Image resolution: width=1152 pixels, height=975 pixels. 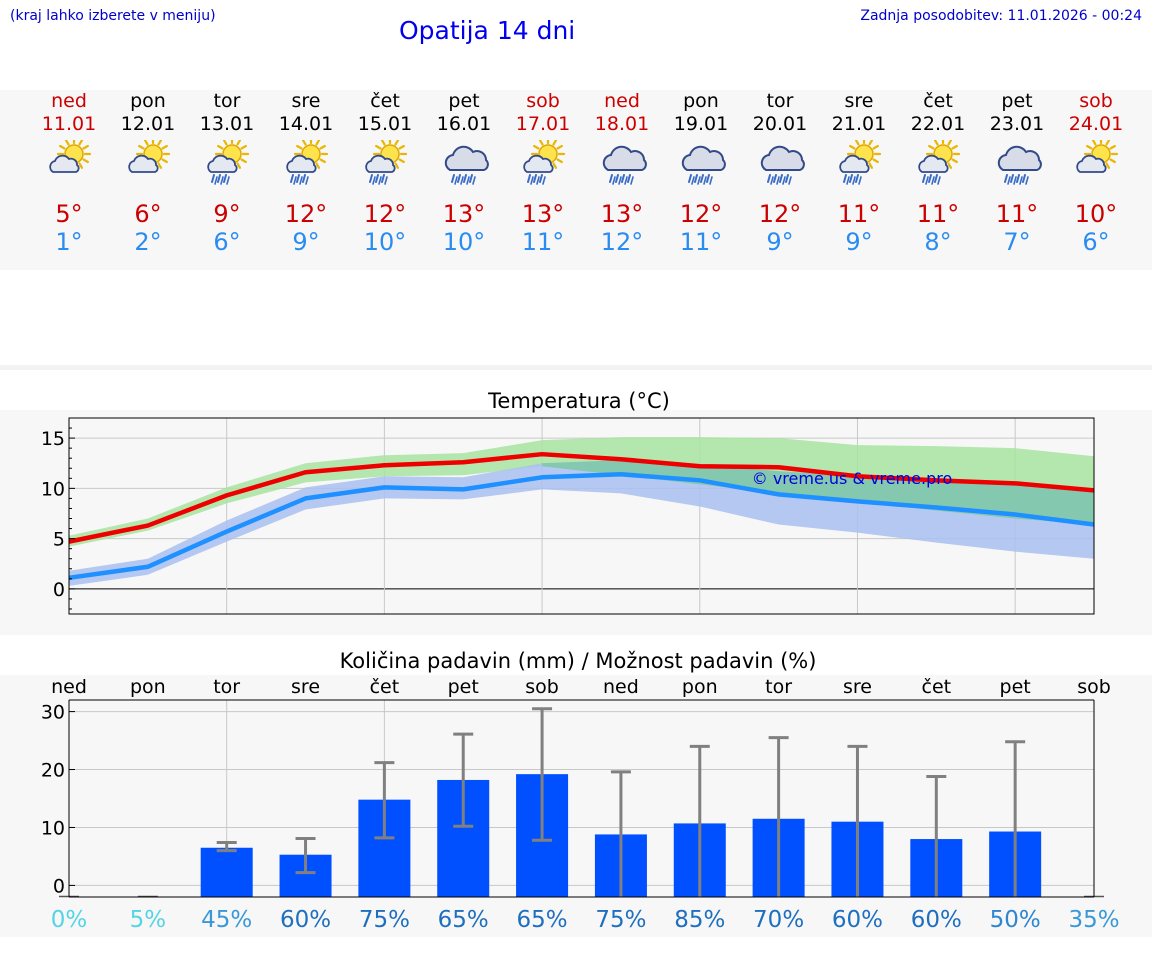 I want to click on page-title: Opatija 14 dni, so click(x=487, y=30).